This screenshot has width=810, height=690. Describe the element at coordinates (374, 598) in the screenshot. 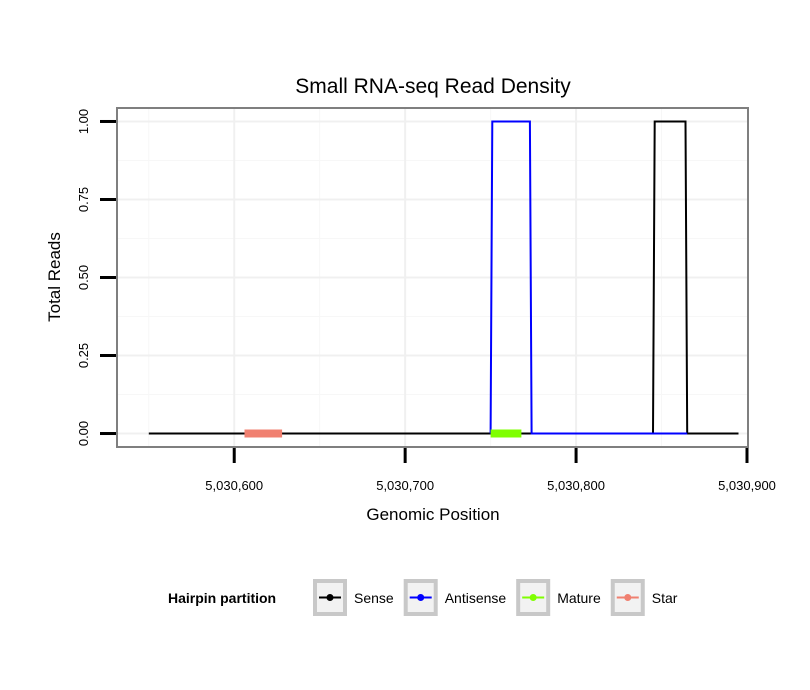

I see `legend-label: Sense` at that location.